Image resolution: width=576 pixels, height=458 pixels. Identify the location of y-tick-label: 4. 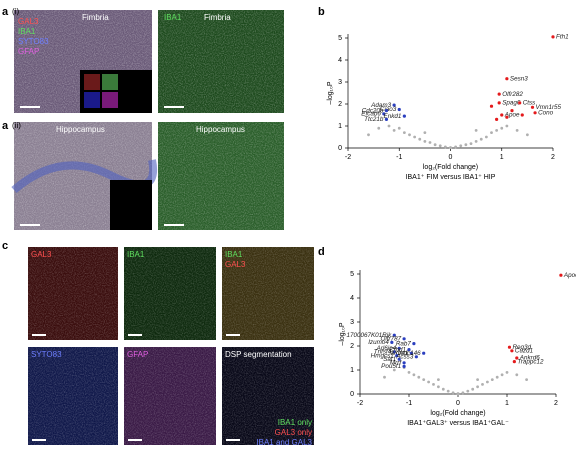
(352, 298).